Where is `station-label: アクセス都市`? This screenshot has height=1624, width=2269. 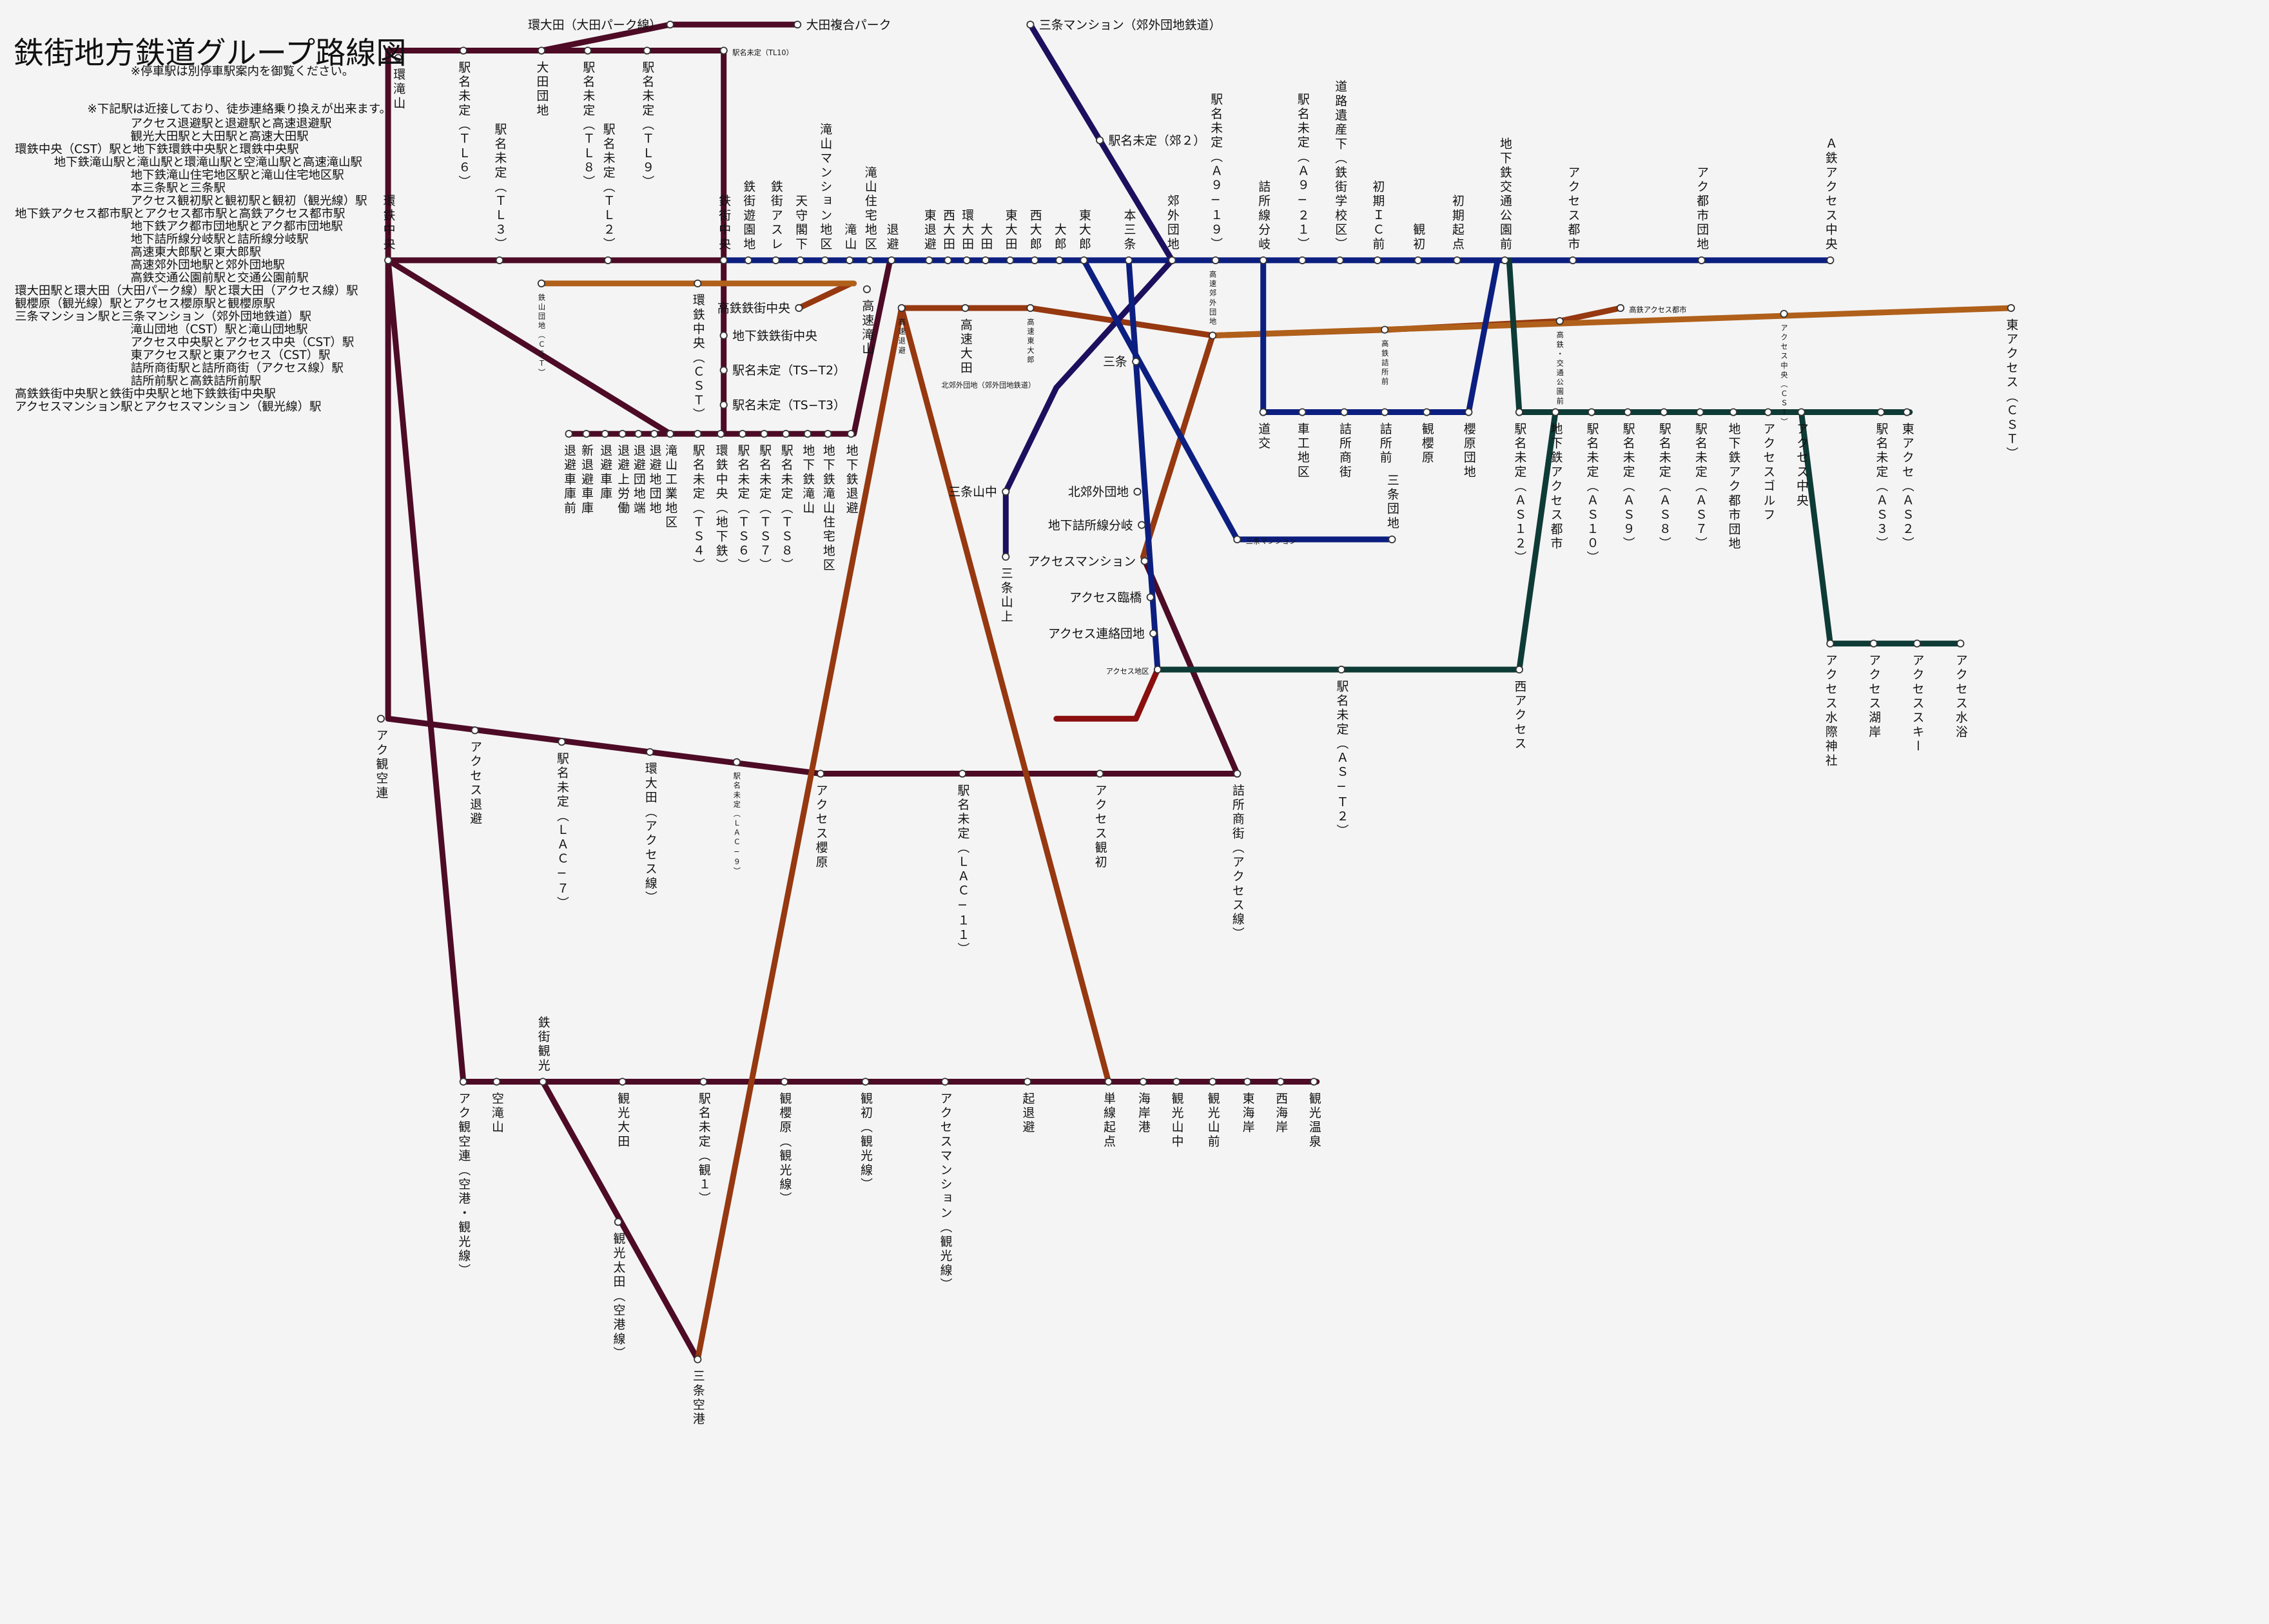 station-label: アクセス都市 is located at coordinates (1573, 209).